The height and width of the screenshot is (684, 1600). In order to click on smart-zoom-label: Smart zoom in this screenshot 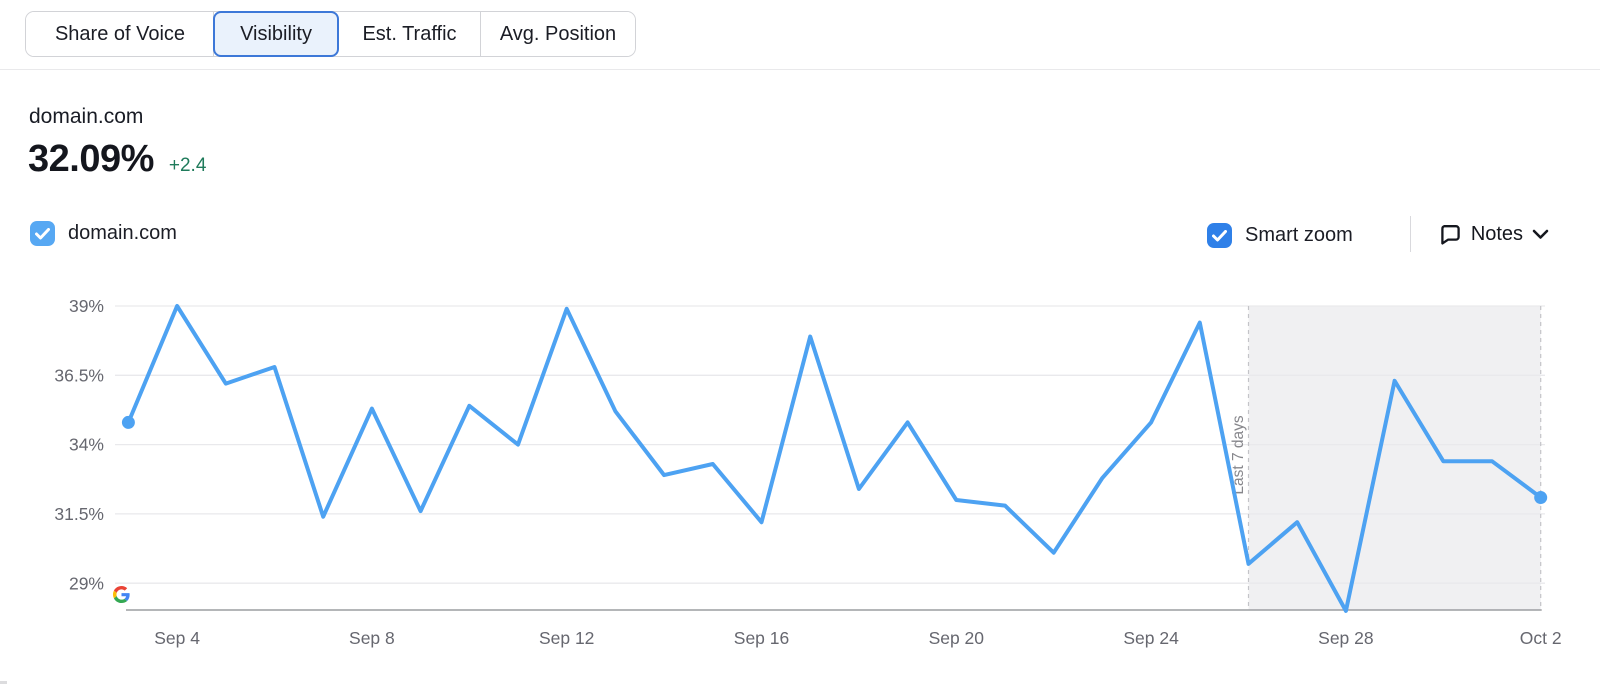, I will do `click(1299, 235)`.